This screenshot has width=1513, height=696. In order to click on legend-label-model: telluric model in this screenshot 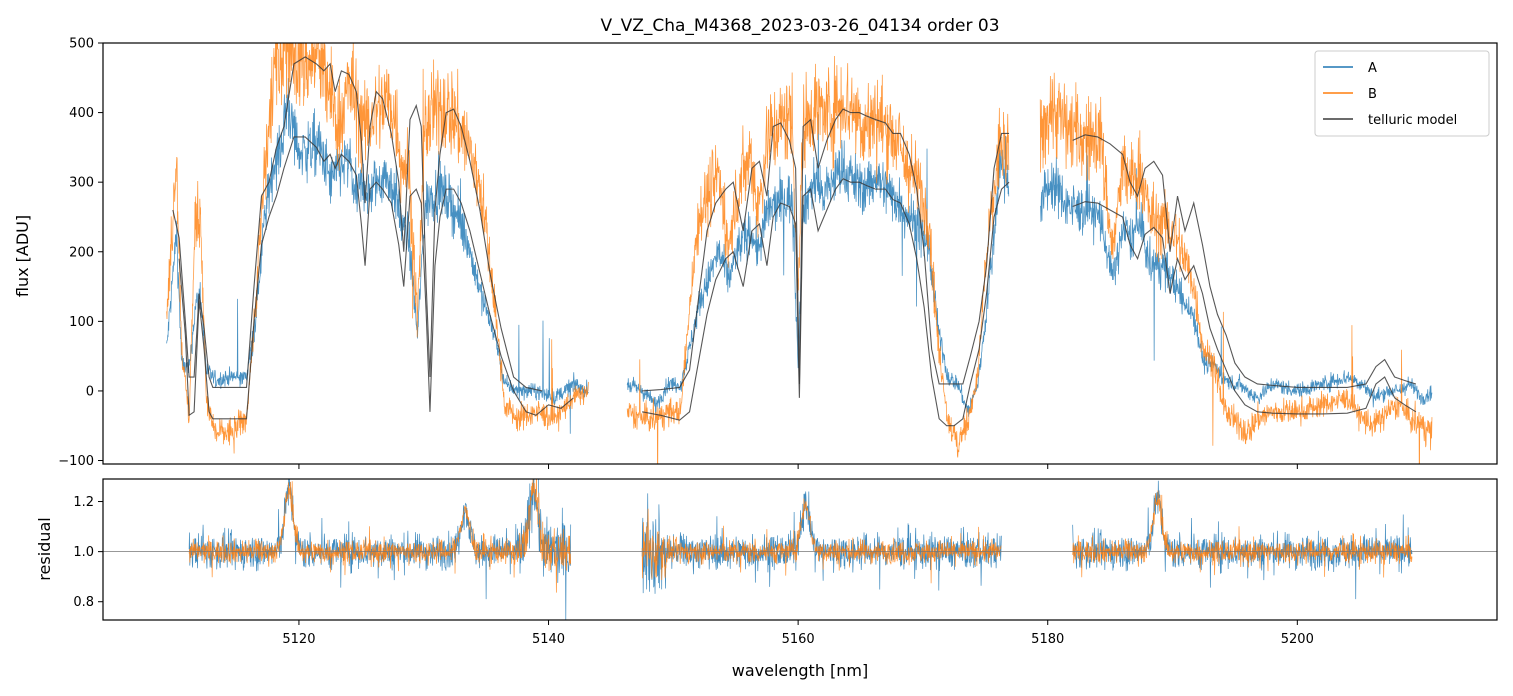, I will do `click(1412, 120)`.